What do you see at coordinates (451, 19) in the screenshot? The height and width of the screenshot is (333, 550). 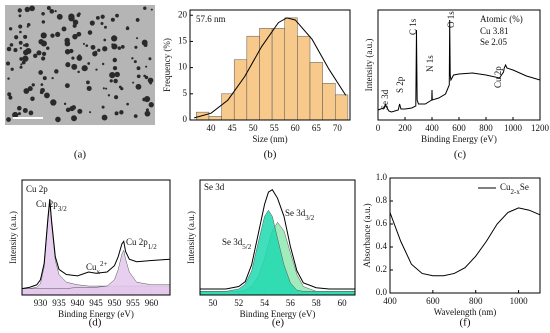 I see `annotation-part: O 1s` at bounding box center [451, 19].